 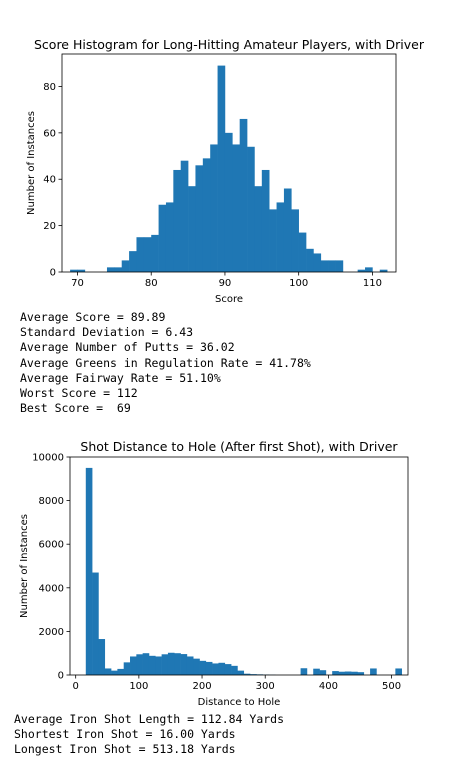 I want to click on chart1-x-tick-label: 100, so click(x=298, y=283).